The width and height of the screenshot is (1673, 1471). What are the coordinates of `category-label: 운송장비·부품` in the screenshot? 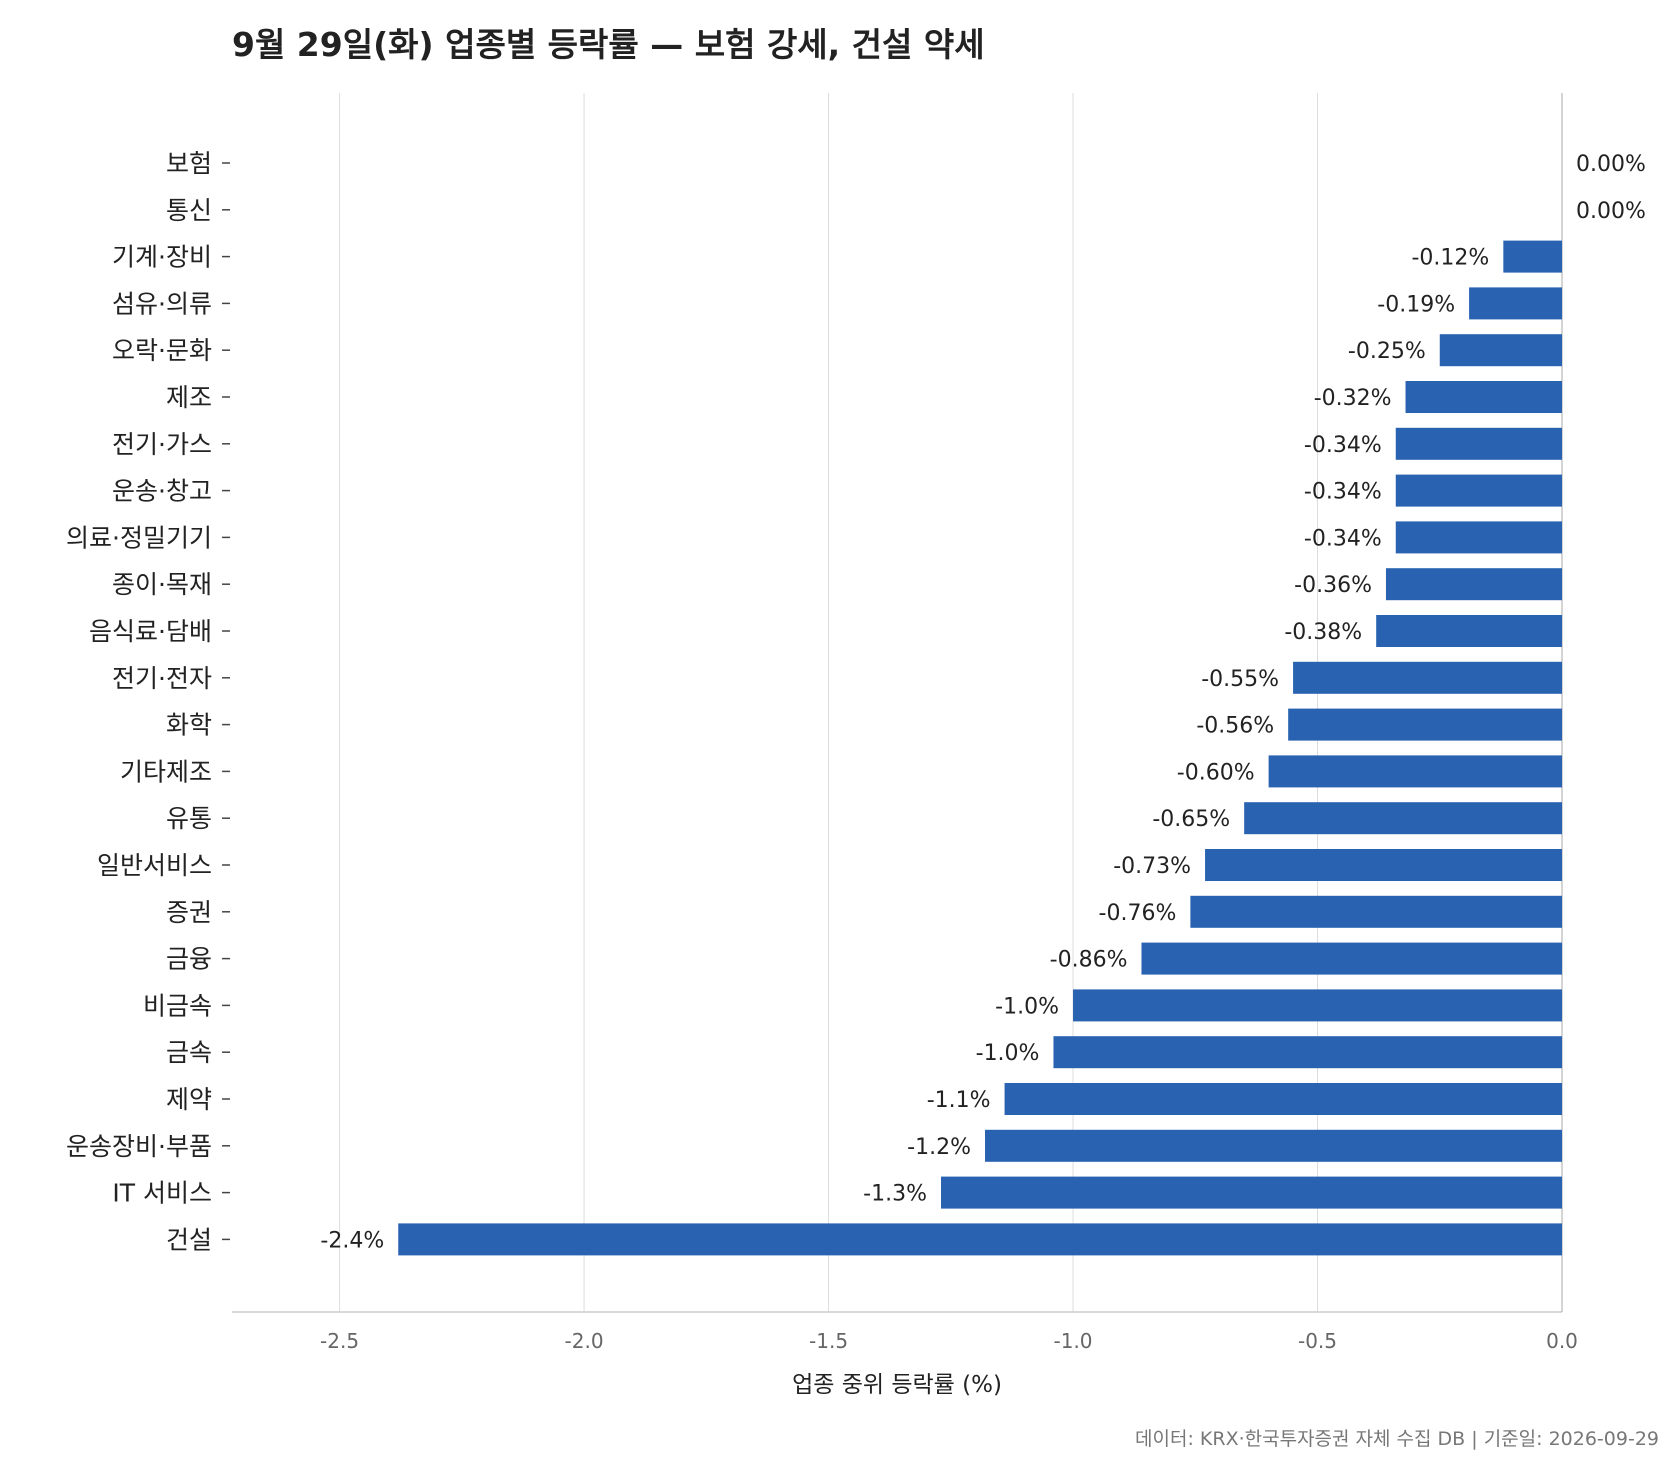 It's located at (139, 1146).